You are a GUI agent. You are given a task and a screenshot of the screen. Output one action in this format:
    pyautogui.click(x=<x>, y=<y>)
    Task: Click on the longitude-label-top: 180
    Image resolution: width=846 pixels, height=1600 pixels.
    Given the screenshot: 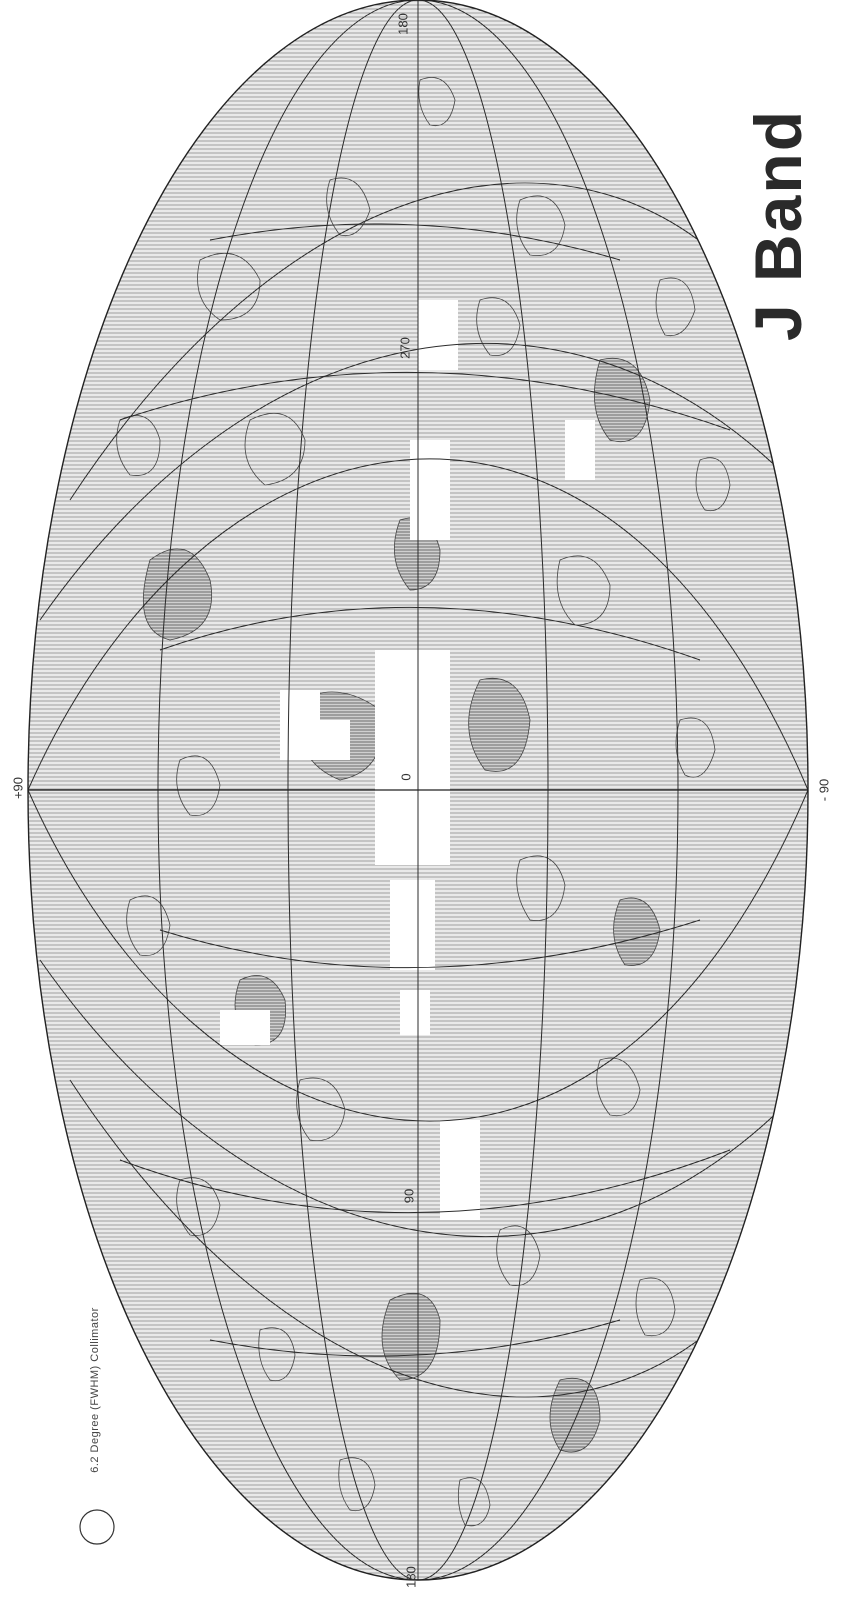 What is the action you would take?
    pyautogui.click(x=403, y=24)
    